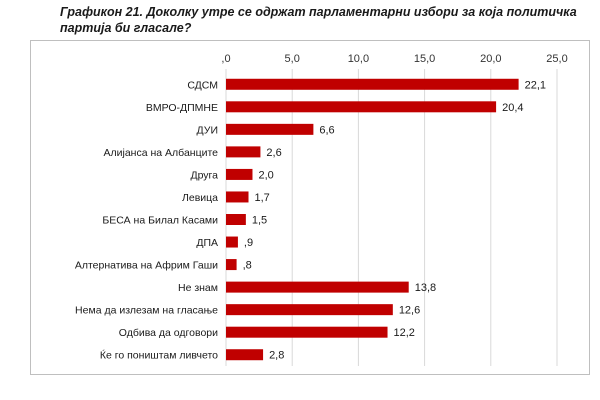 The height and width of the screenshot is (400, 600). Describe the element at coordinates (207, 243) in the screenshot. I see `category-label: ДПА` at that location.